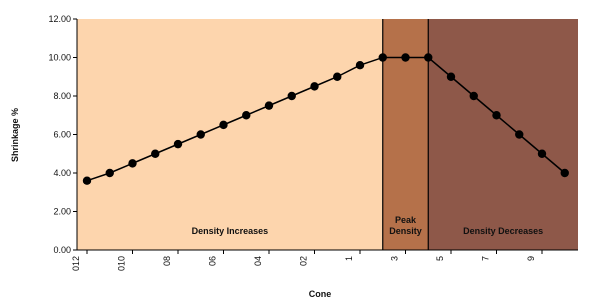 This screenshot has height=307, width=600. What do you see at coordinates (62, 173) in the screenshot?
I see `y-tick-label: 4.00` at bounding box center [62, 173].